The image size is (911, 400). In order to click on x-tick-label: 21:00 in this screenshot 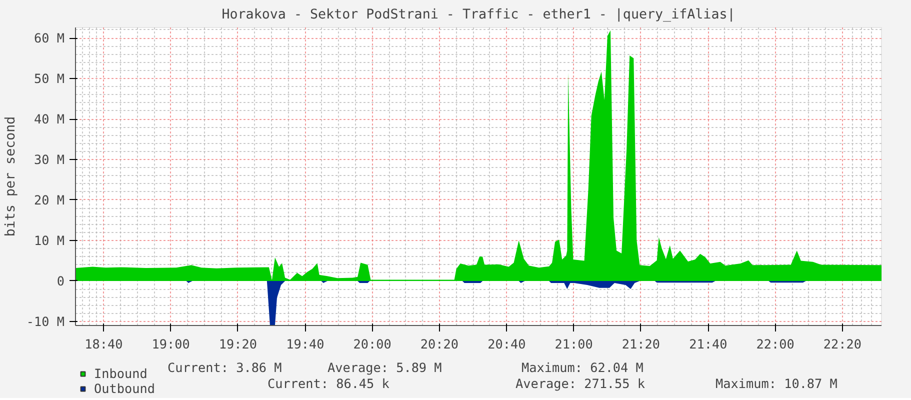, I will do `click(573, 344)`.